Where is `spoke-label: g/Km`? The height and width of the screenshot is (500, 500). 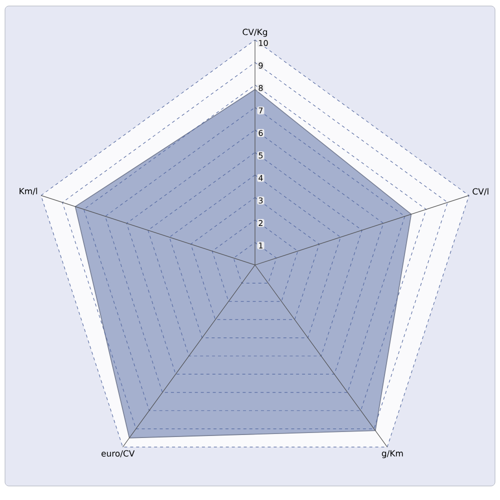 spoke-label: g/Km is located at coordinates (392, 454).